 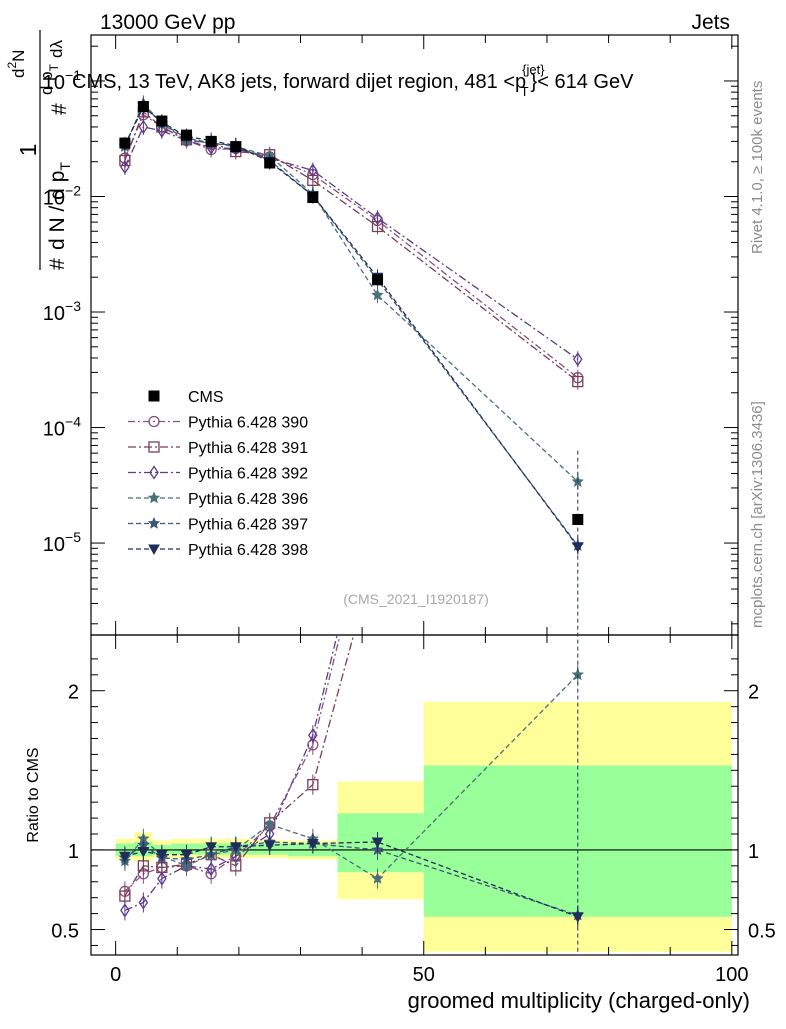 What do you see at coordinates (416, 599) in the screenshot?
I see `analysis-tag: (CMS_2021_I1920187)` at bounding box center [416, 599].